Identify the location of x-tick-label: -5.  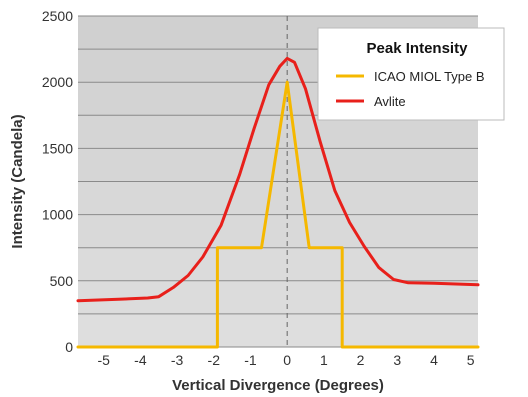
(103, 360).